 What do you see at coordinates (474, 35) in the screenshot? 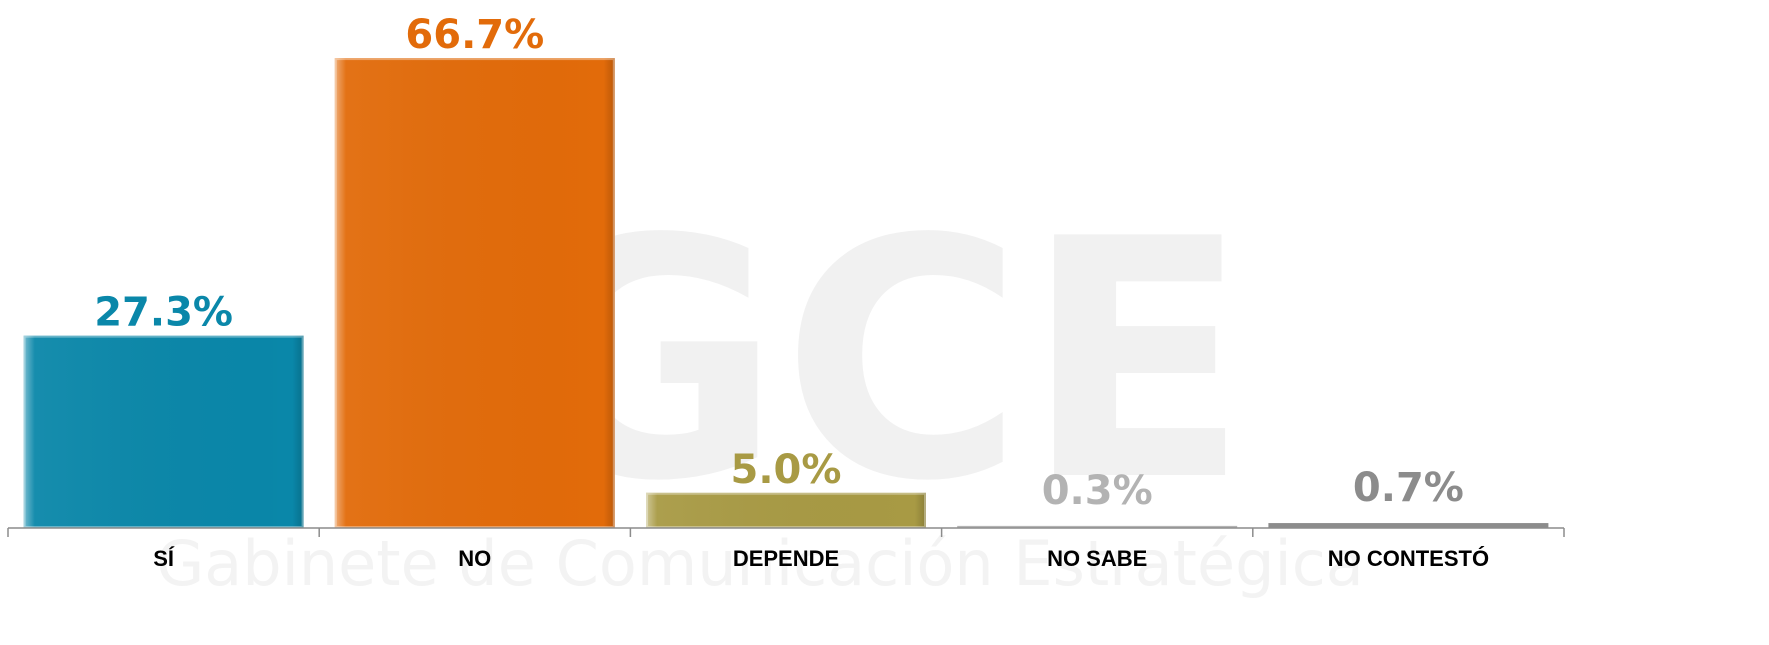
I see `value-label: 66.7%` at bounding box center [474, 35].